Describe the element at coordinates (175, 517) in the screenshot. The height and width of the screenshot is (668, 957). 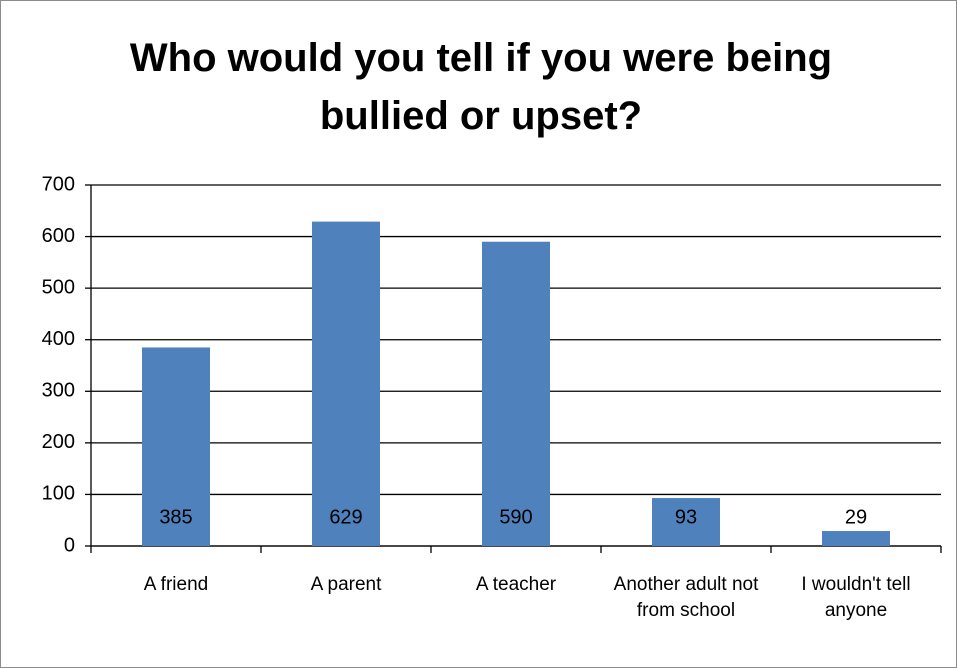
I see `data-label: 385` at that location.